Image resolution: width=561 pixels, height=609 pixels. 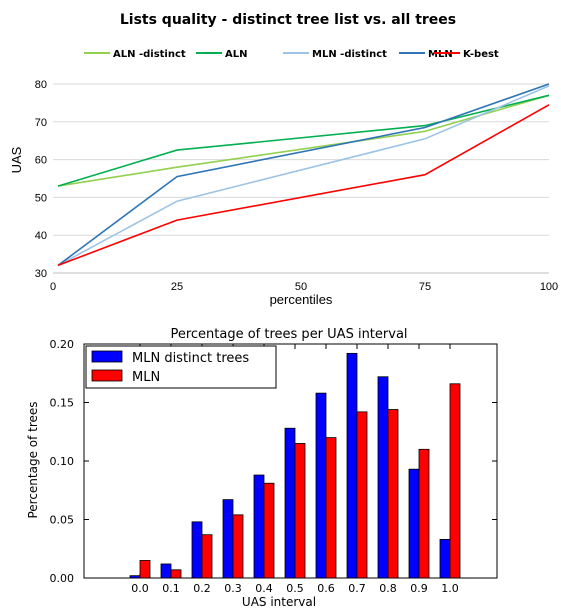 What do you see at coordinates (301, 287) in the screenshot?
I see `x-tick-label: 50` at bounding box center [301, 287].